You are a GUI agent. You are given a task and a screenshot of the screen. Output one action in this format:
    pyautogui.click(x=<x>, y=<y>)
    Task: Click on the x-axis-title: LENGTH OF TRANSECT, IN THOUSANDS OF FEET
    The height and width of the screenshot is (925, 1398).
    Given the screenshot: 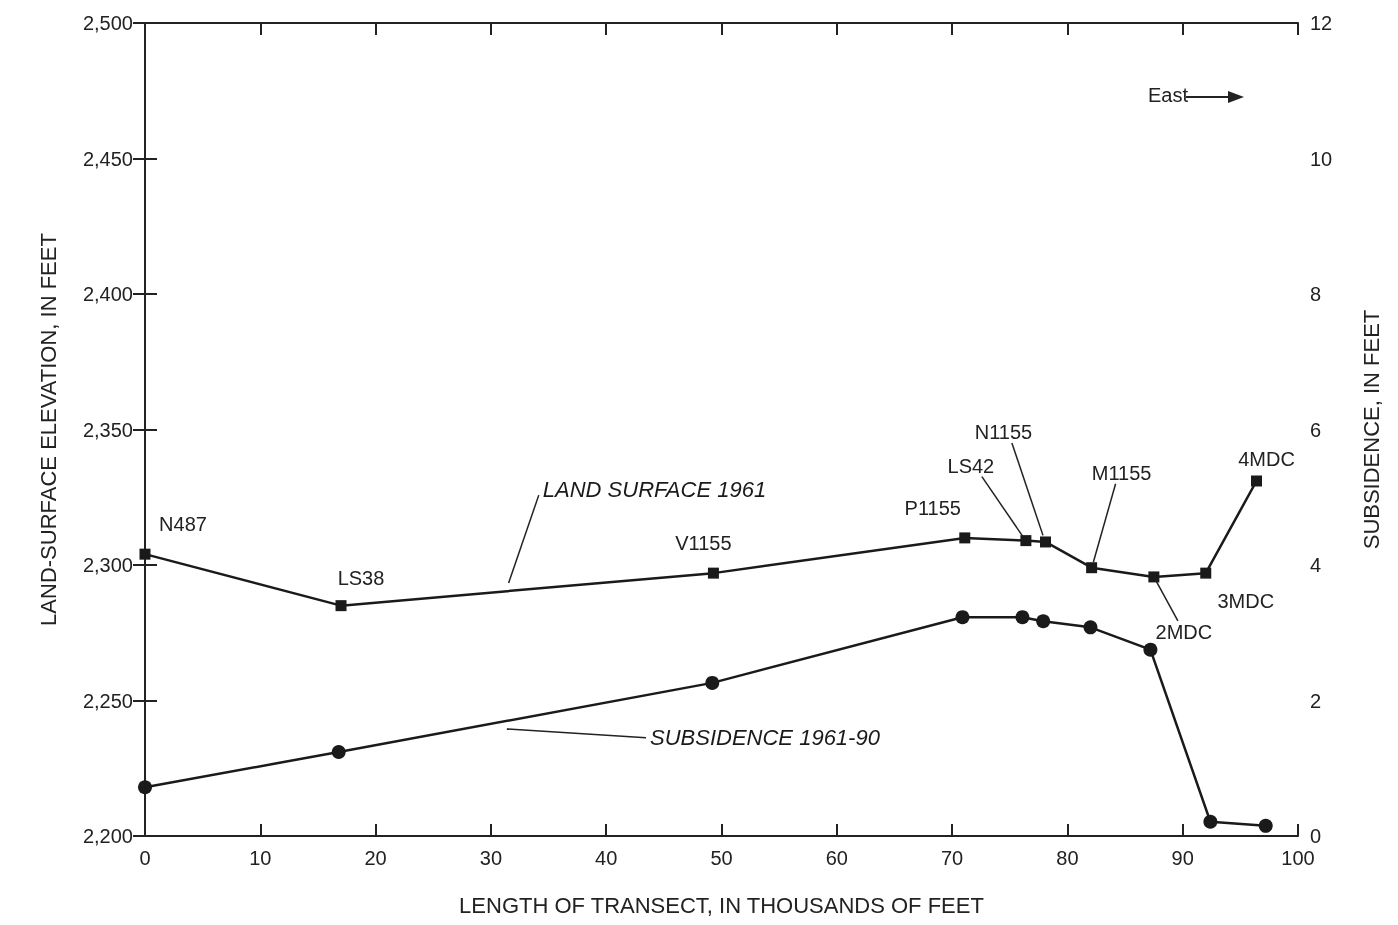 What is the action you would take?
    pyautogui.click(x=721, y=905)
    